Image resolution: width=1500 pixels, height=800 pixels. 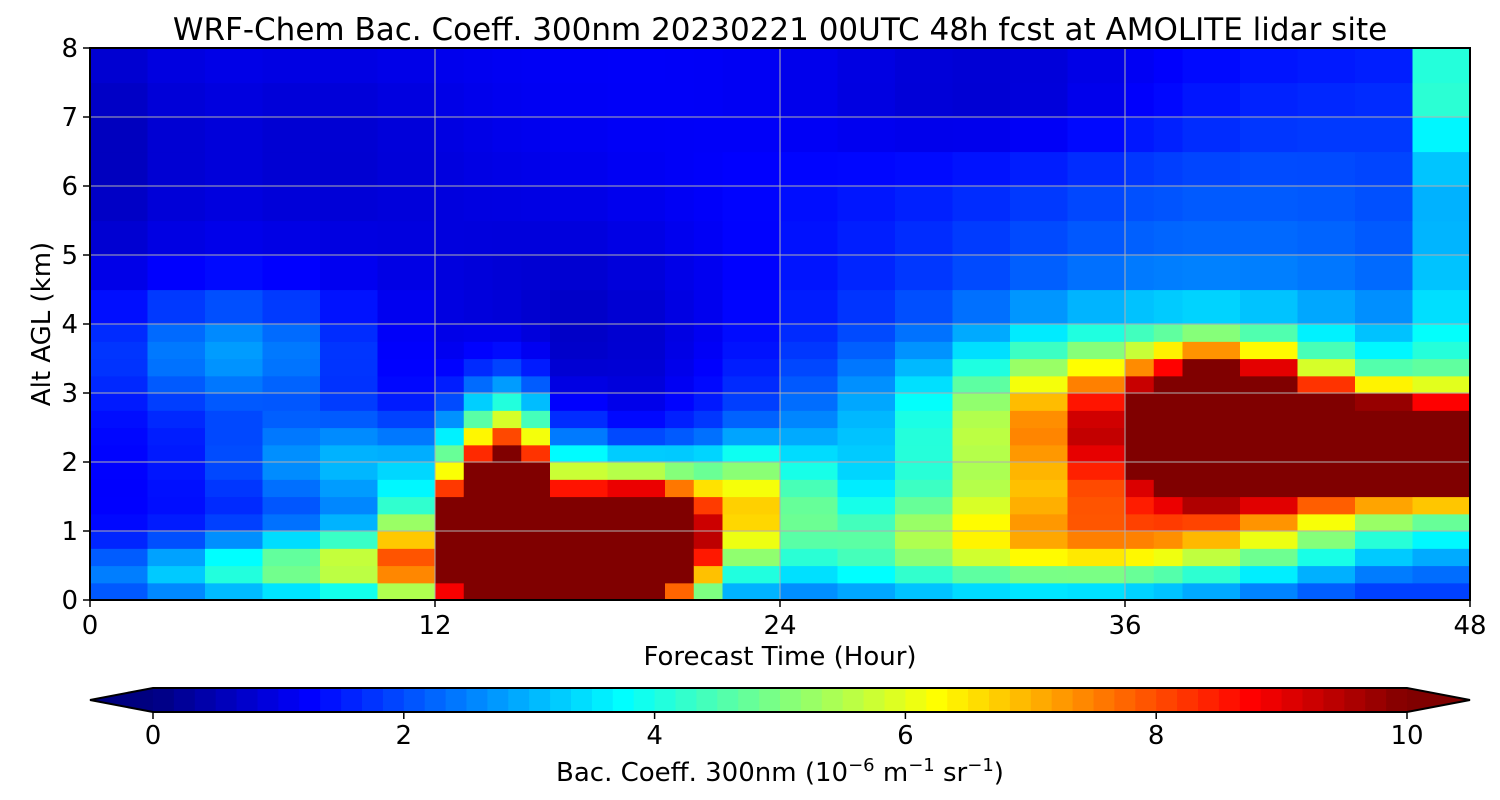 I want to click on x-axis: 0 12 24 36 48, so click(x=784, y=620).